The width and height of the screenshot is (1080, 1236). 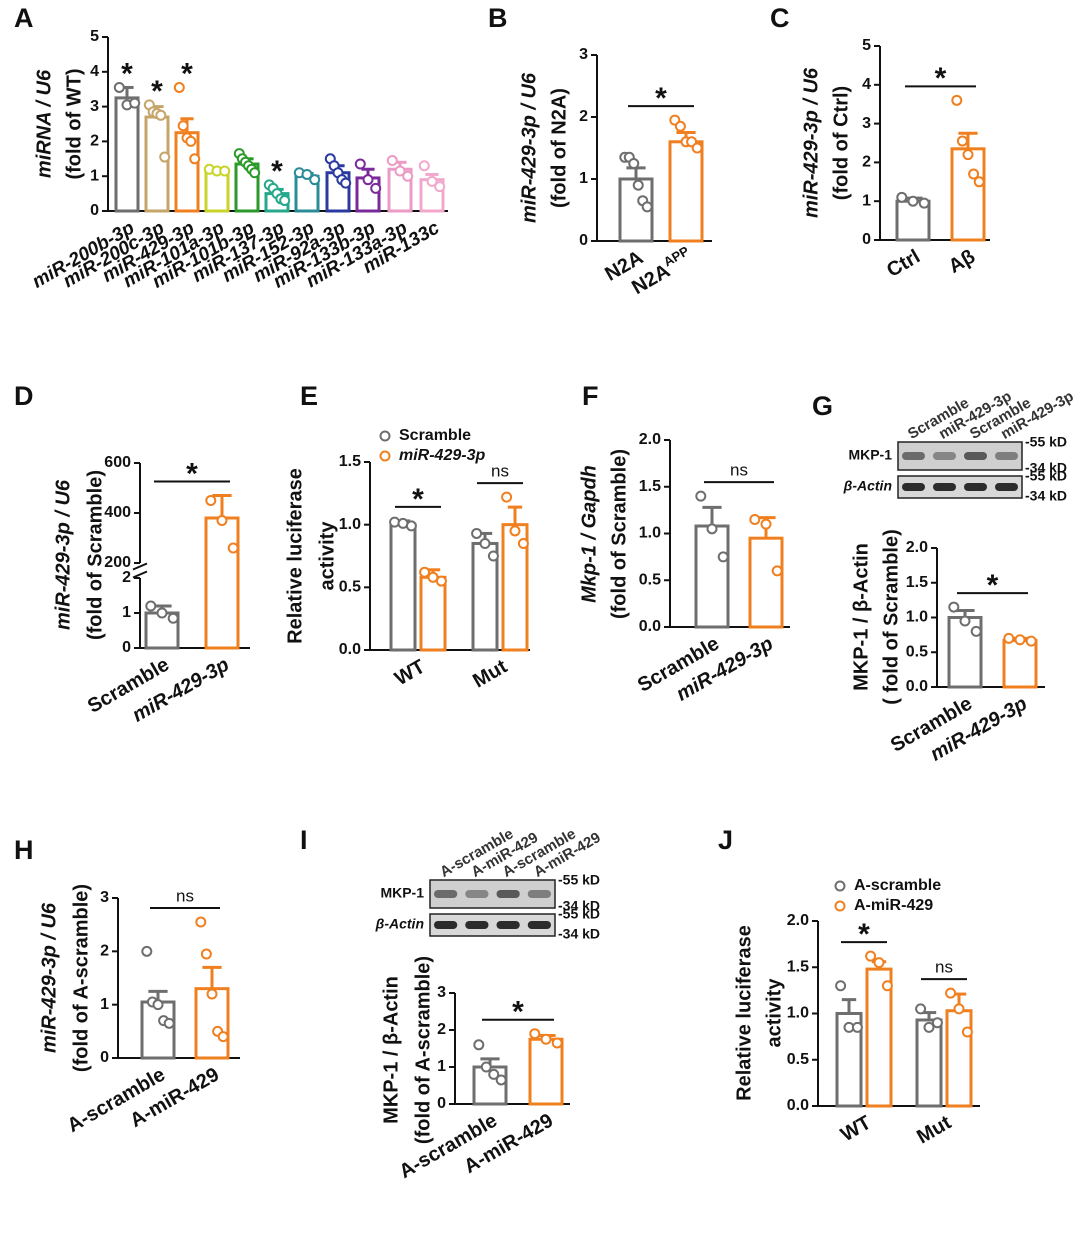 What do you see at coordinates (117, 462) in the screenshot?
I see `y-tick-label: 600` at bounding box center [117, 462].